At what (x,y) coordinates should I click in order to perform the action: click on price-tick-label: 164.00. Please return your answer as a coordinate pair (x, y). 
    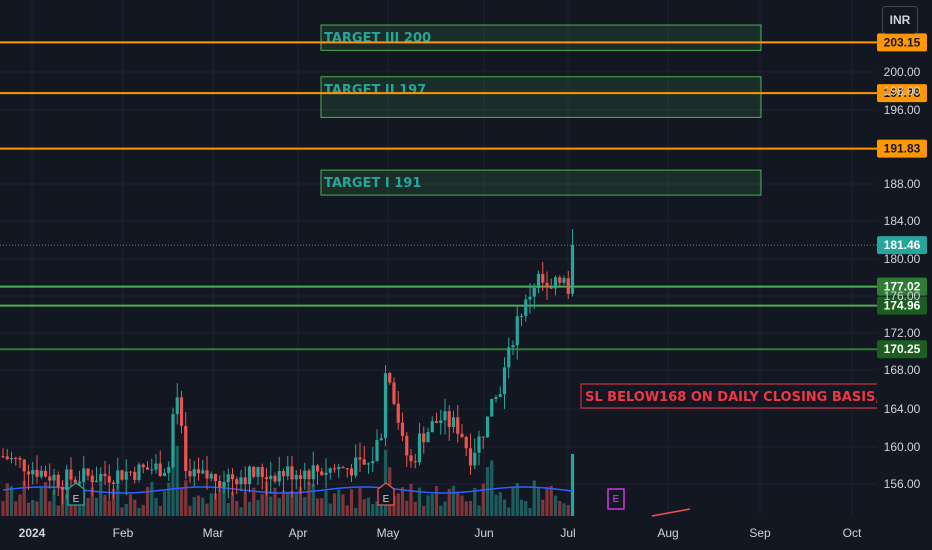
    Looking at the image, I should click on (902, 409).